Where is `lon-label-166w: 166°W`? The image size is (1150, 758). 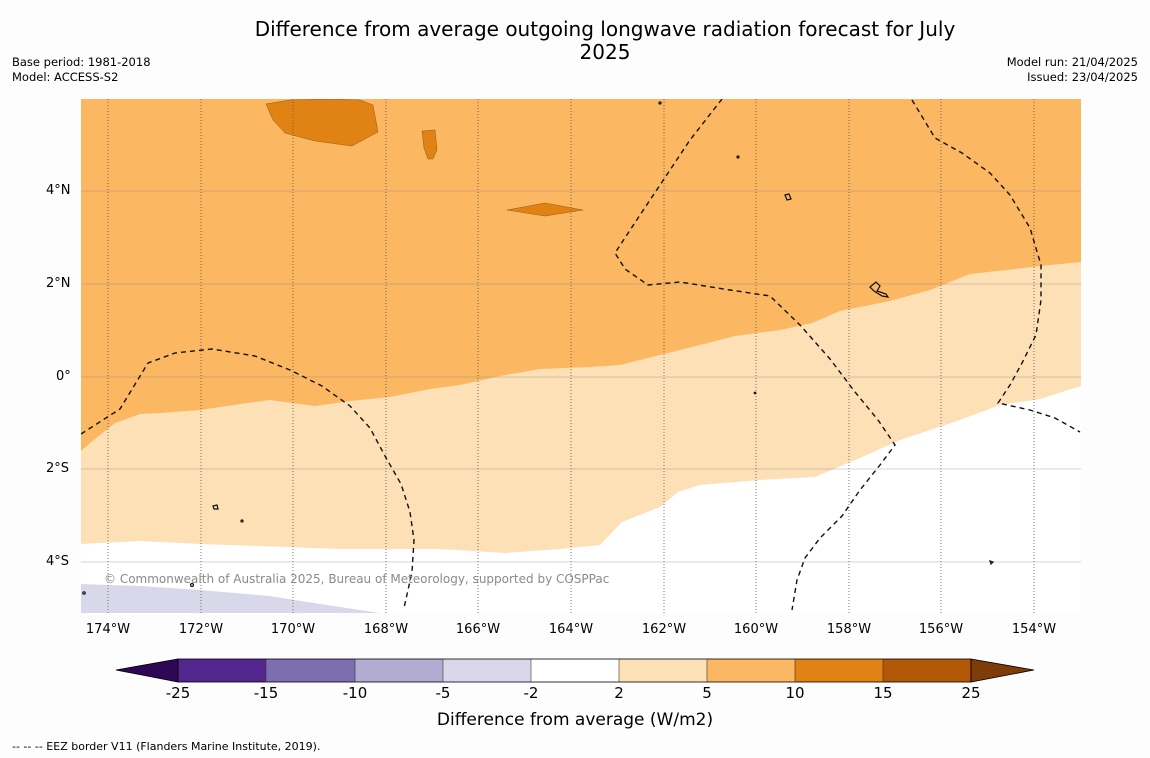
lon-label-166w: 166°W is located at coordinates (478, 629).